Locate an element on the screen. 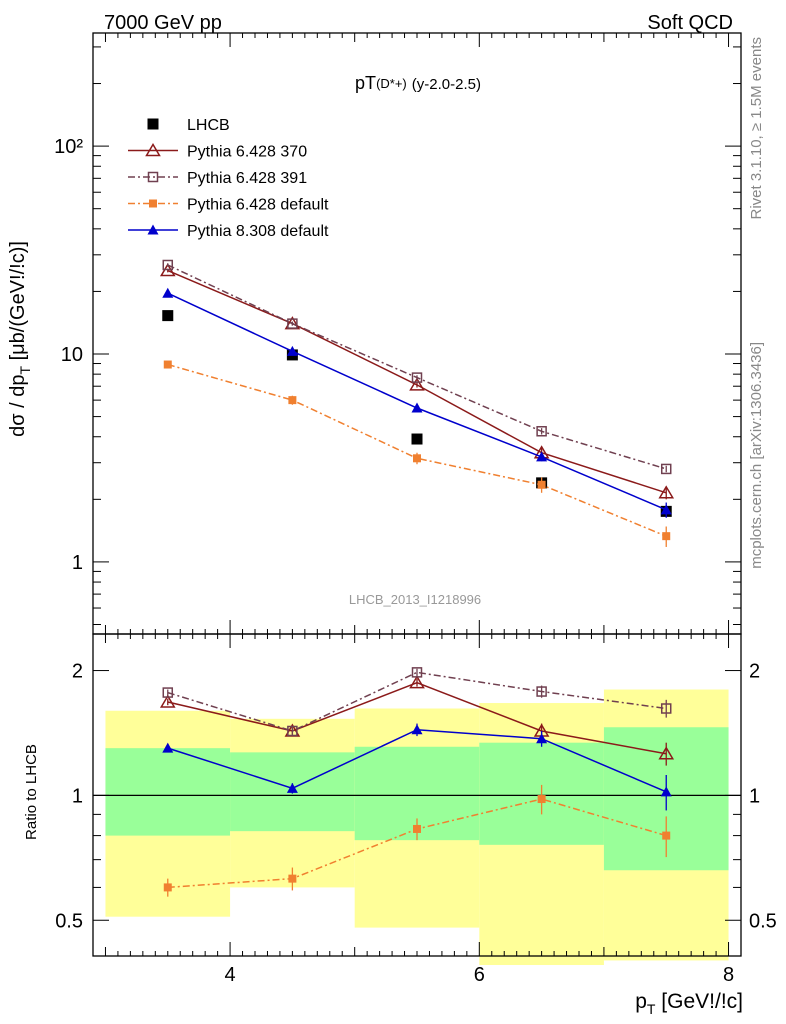 The image size is (786, 1024). ratio-series-py6def is located at coordinates (417, 840).